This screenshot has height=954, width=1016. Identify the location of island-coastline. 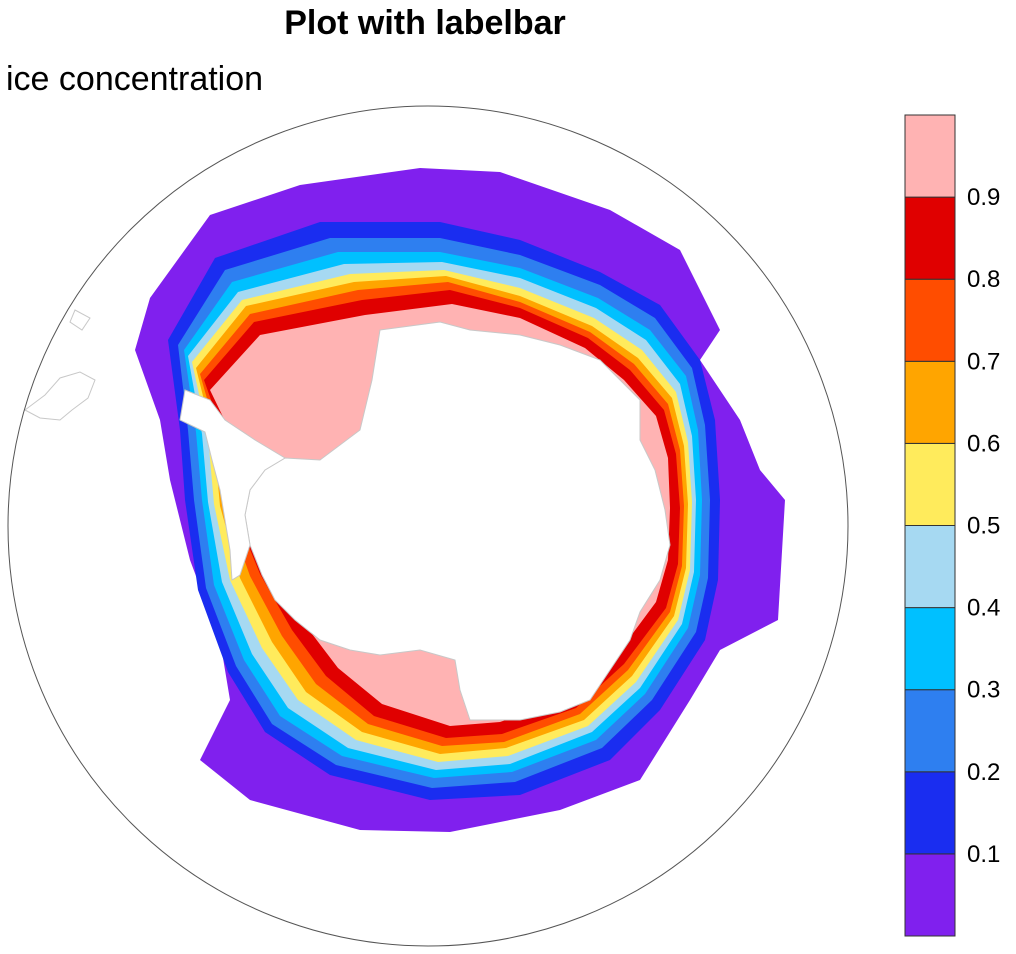
(80, 320).